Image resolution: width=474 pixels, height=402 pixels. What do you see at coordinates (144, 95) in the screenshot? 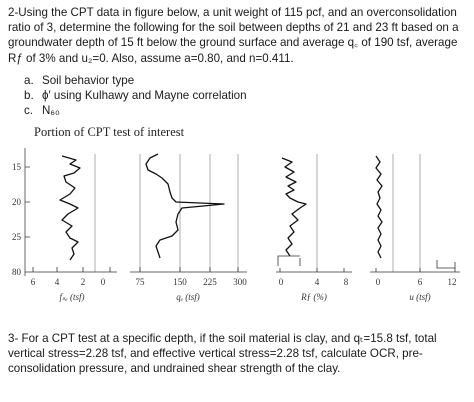
I see `item-text: ϕ′ using Kulhawy and Mayne correlation` at bounding box center [144, 95].